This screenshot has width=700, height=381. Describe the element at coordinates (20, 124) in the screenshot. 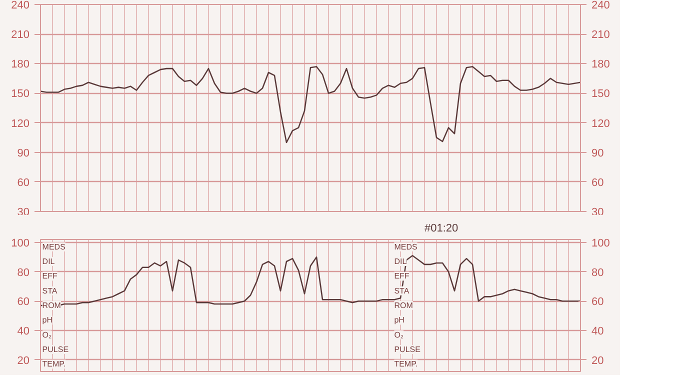

I see `y-tick-label: 120` at that location.